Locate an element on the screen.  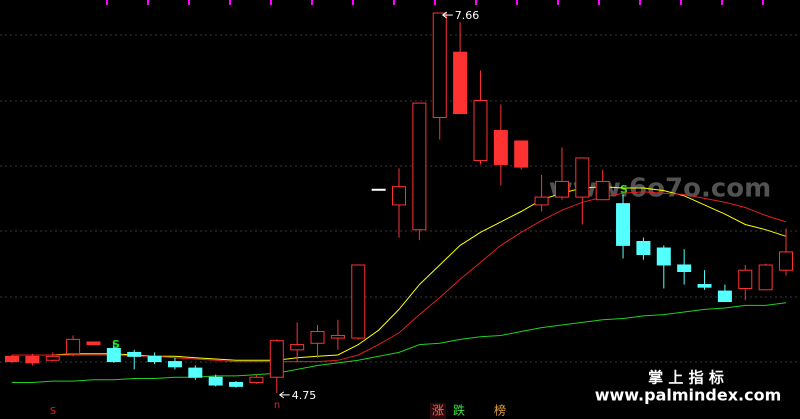
tab: 跌 is located at coordinates (459, 410).